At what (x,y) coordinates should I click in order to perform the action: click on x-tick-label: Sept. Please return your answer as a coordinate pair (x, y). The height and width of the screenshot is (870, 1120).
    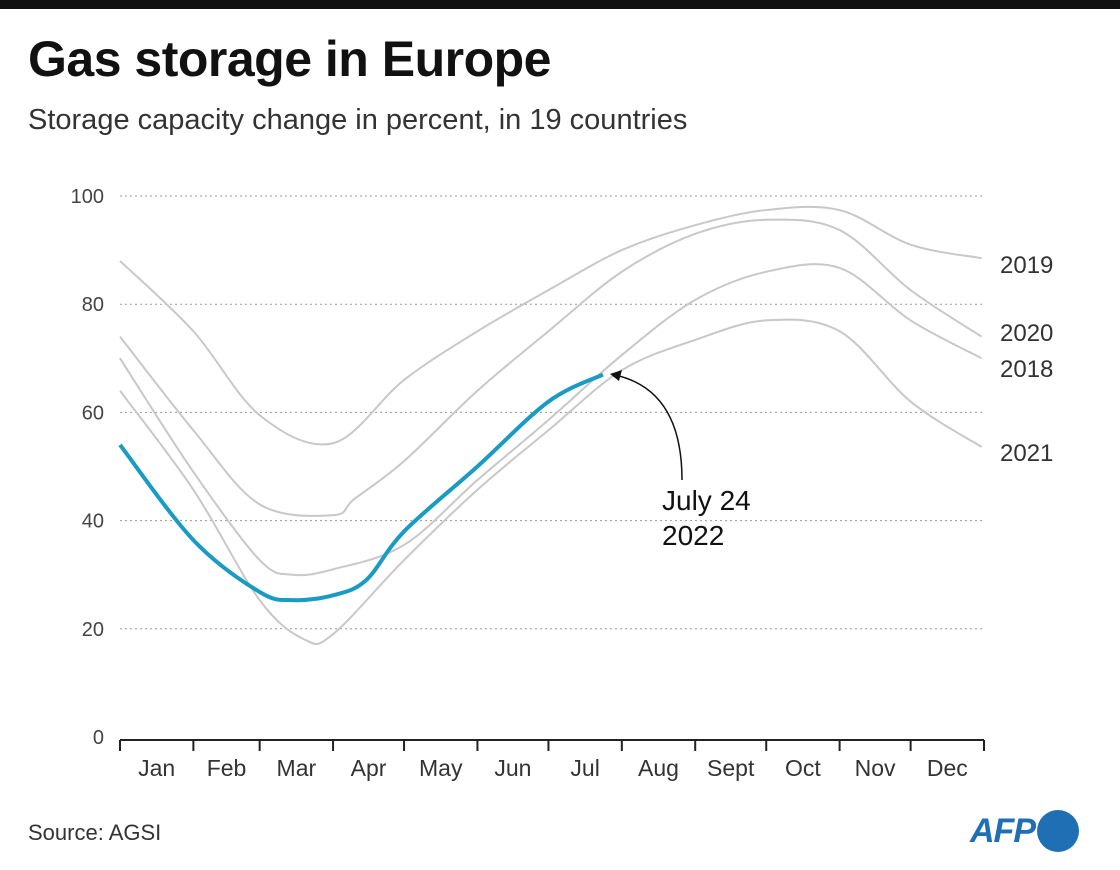
    Looking at the image, I should click on (731, 768).